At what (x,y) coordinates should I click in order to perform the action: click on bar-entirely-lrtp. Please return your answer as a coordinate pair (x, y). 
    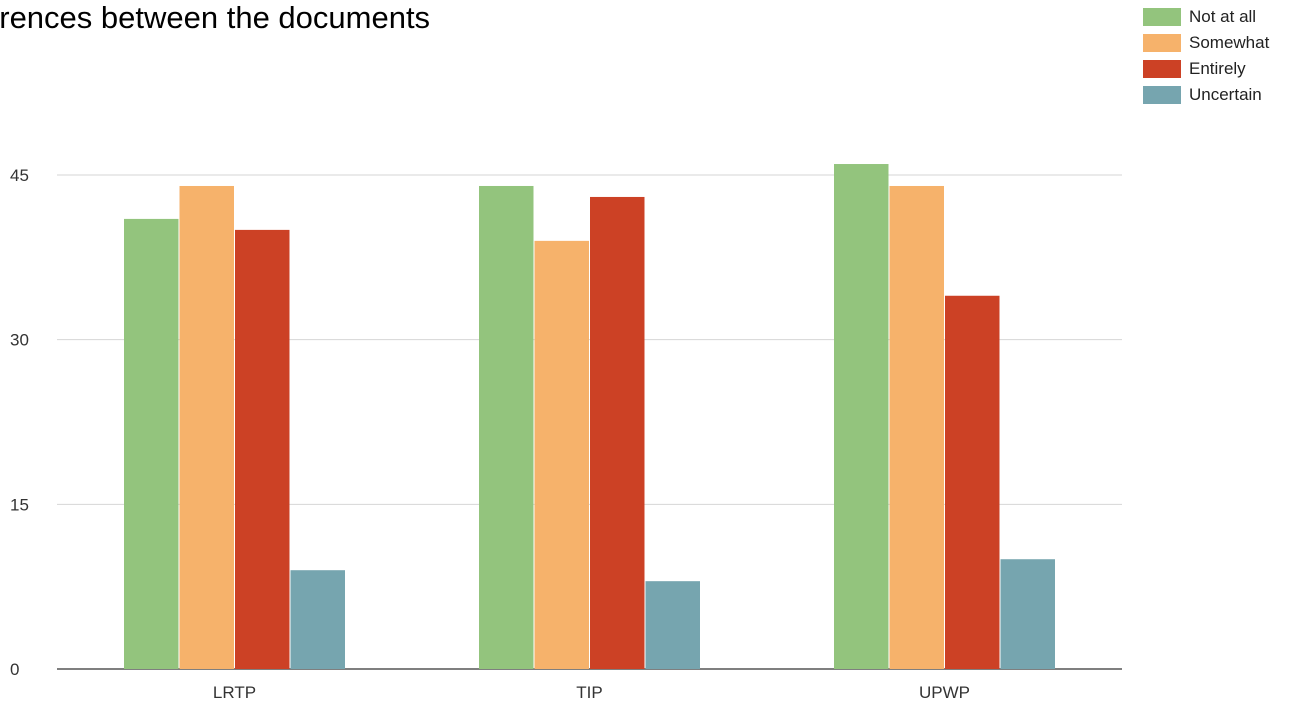
    Looking at the image, I should click on (262, 449).